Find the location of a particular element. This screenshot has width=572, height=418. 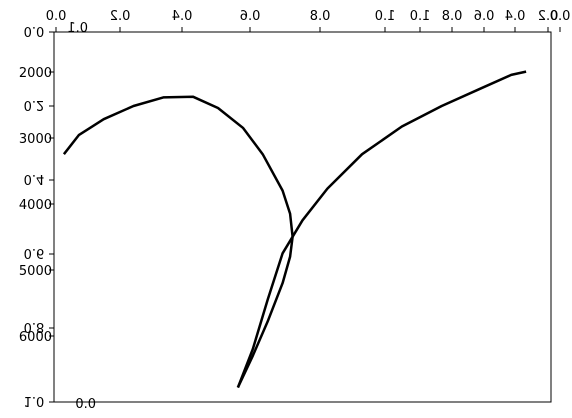

top-left-label: 0.1 is located at coordinates (77, 28).